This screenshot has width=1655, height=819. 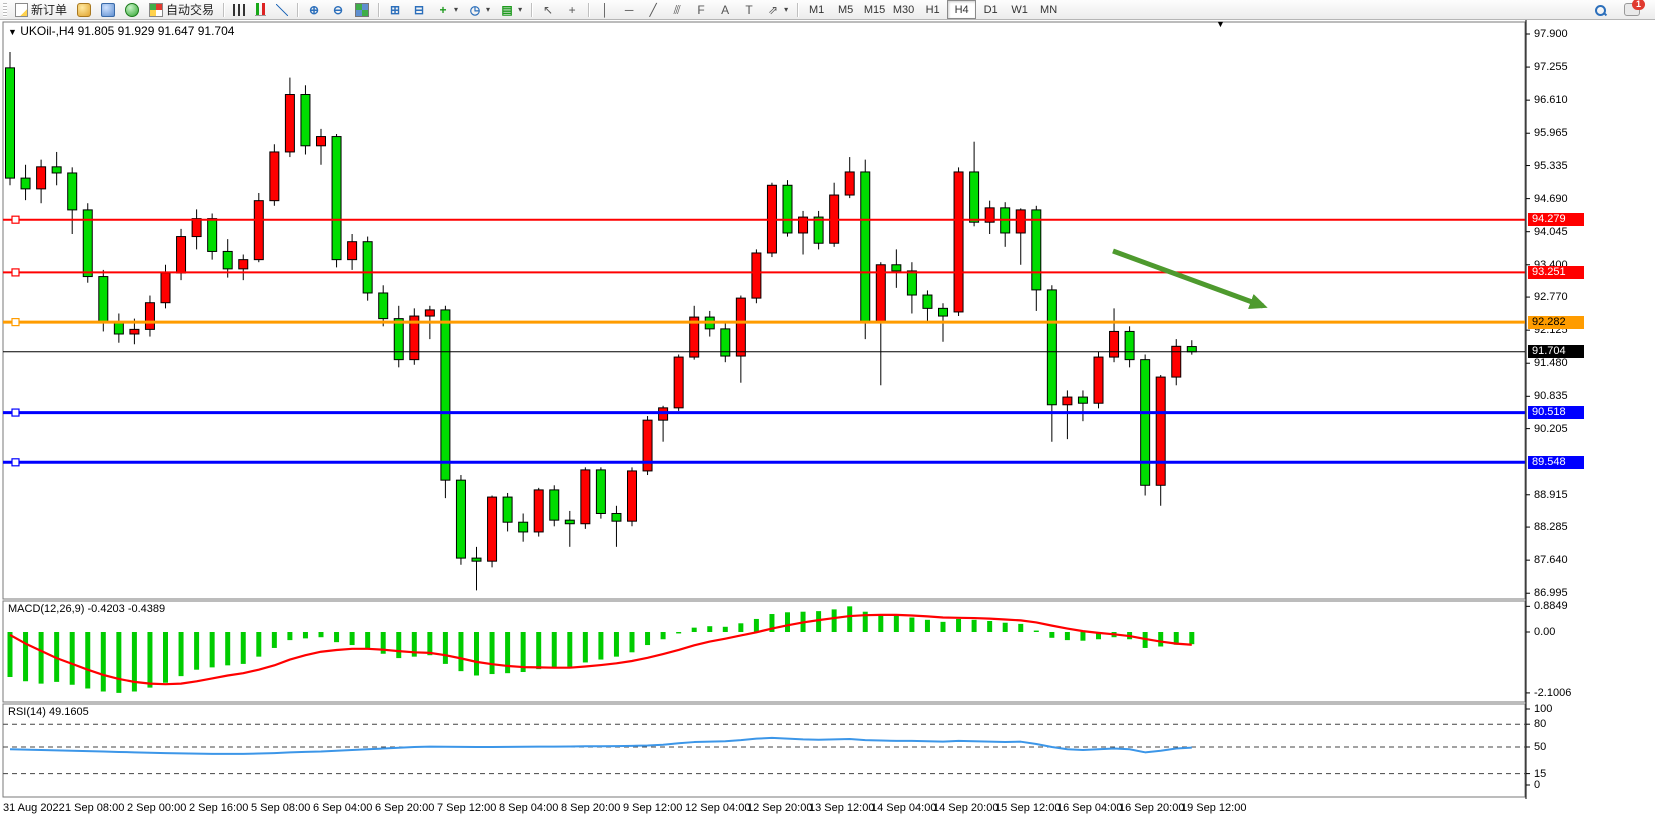 What do you see at coordinates (605, 9) in the screenshot?
I see `vertical-line-tool-button: │` at bounding box center [605, 9].